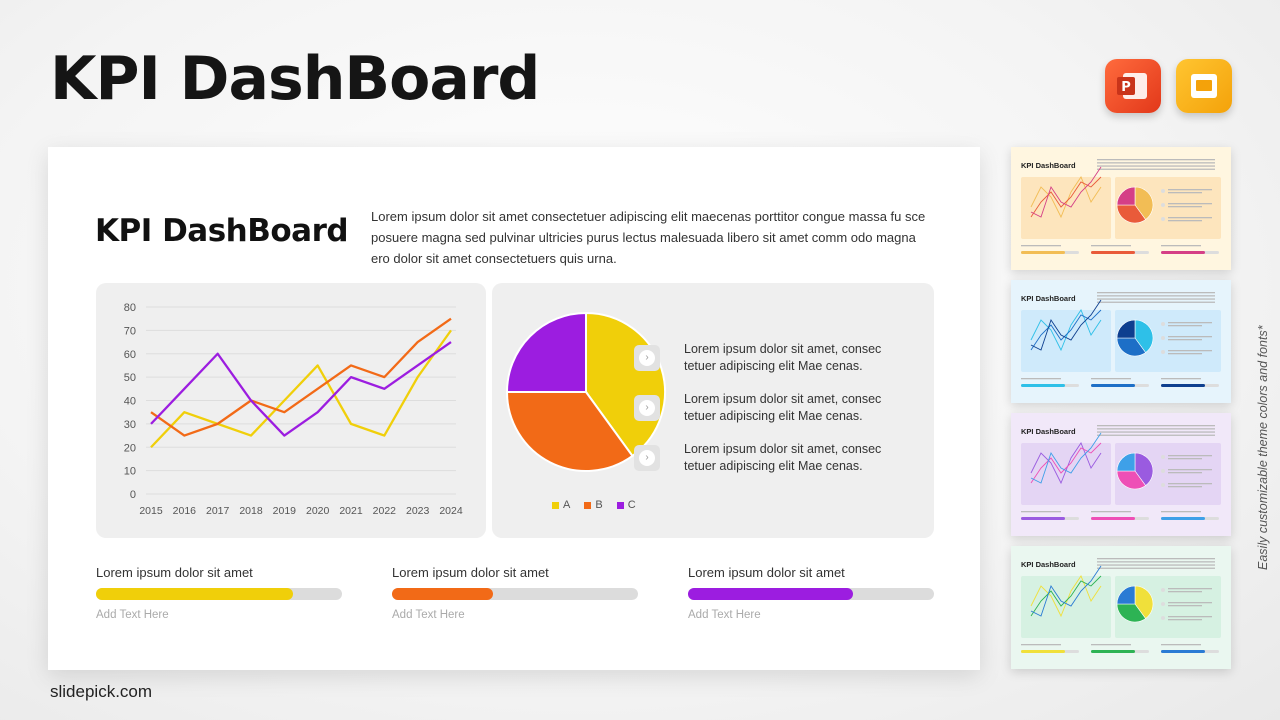 The width and height of the screenshot is (1280, 720). What do you see at coordinates (631, 505) in the screenshot?
I see `legend-label: C` at bounding box center [631, 505].